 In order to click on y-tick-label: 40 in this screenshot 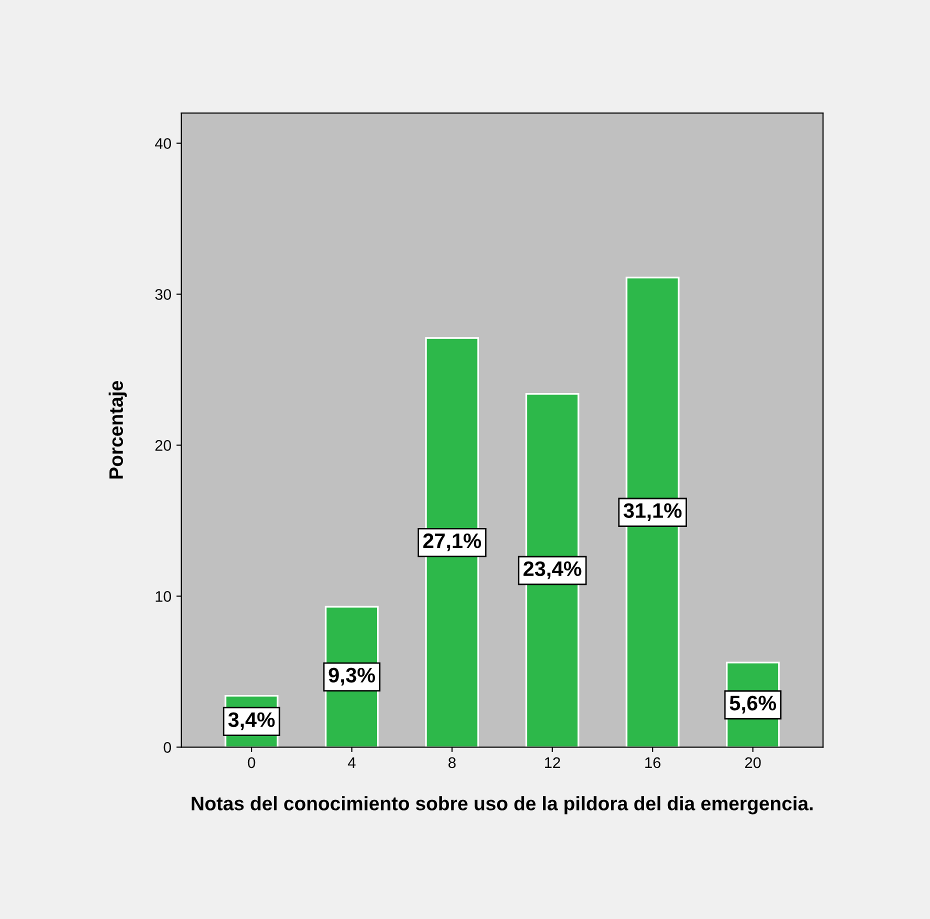, I will do `click(163, 143)`.